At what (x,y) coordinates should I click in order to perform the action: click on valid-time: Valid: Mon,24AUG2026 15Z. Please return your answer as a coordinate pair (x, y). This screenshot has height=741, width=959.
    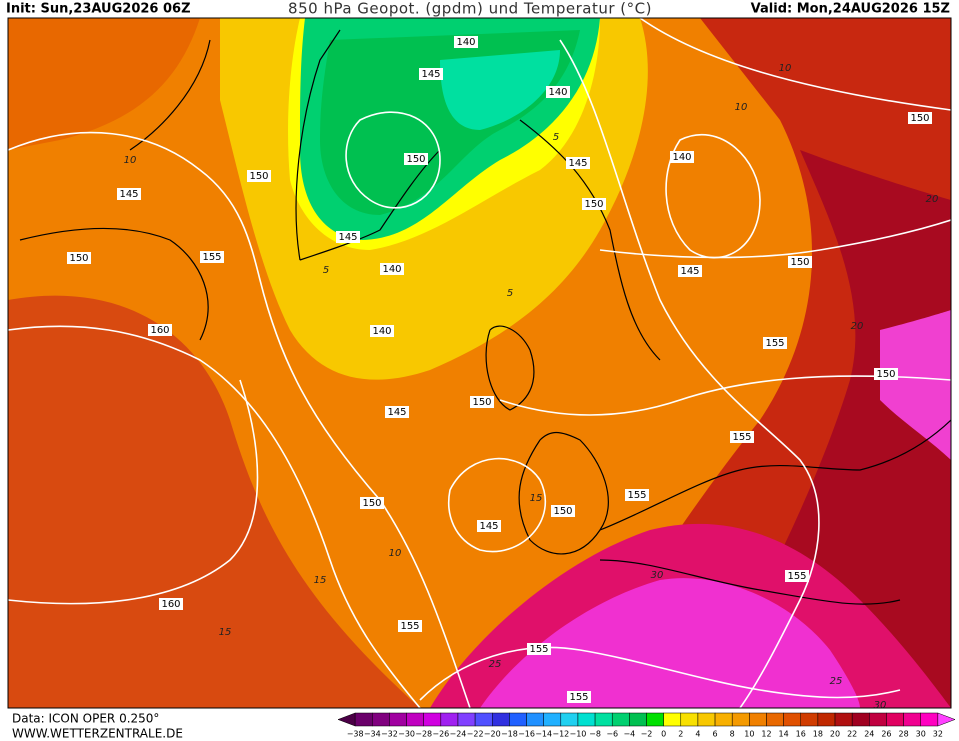
    Looking at the image, I should click on (850, 9).